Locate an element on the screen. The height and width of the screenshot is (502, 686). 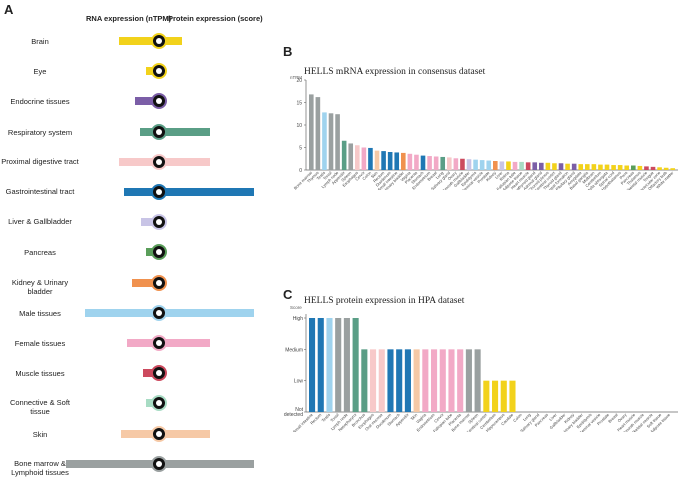
organ-icon-respiratory-system is located at coordinates (159, 131).